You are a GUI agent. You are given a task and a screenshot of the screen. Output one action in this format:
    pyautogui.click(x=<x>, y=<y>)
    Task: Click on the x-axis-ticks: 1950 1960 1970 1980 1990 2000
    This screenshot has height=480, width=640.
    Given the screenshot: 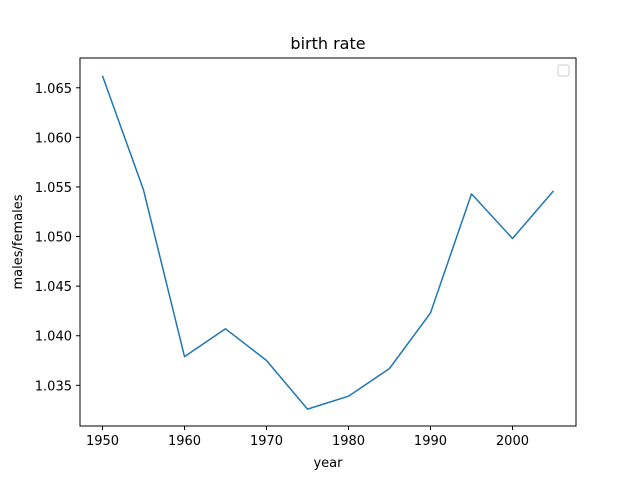 What is the action you would take?
    pyautogui.click(x=307, y=437)
    